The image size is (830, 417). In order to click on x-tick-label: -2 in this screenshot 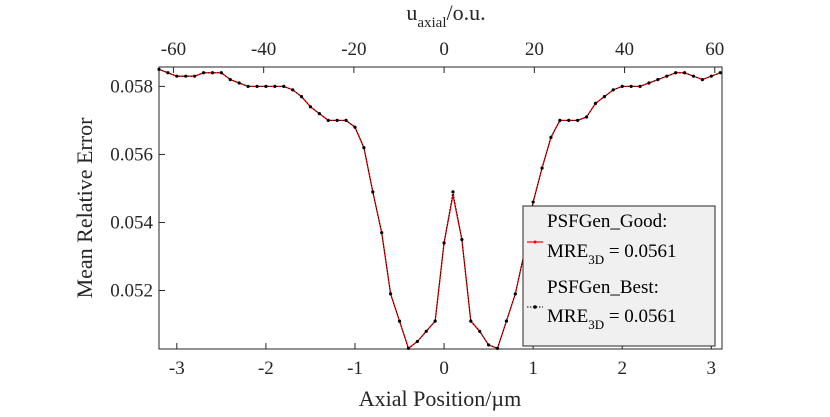, I will do `click(266, 368)`.